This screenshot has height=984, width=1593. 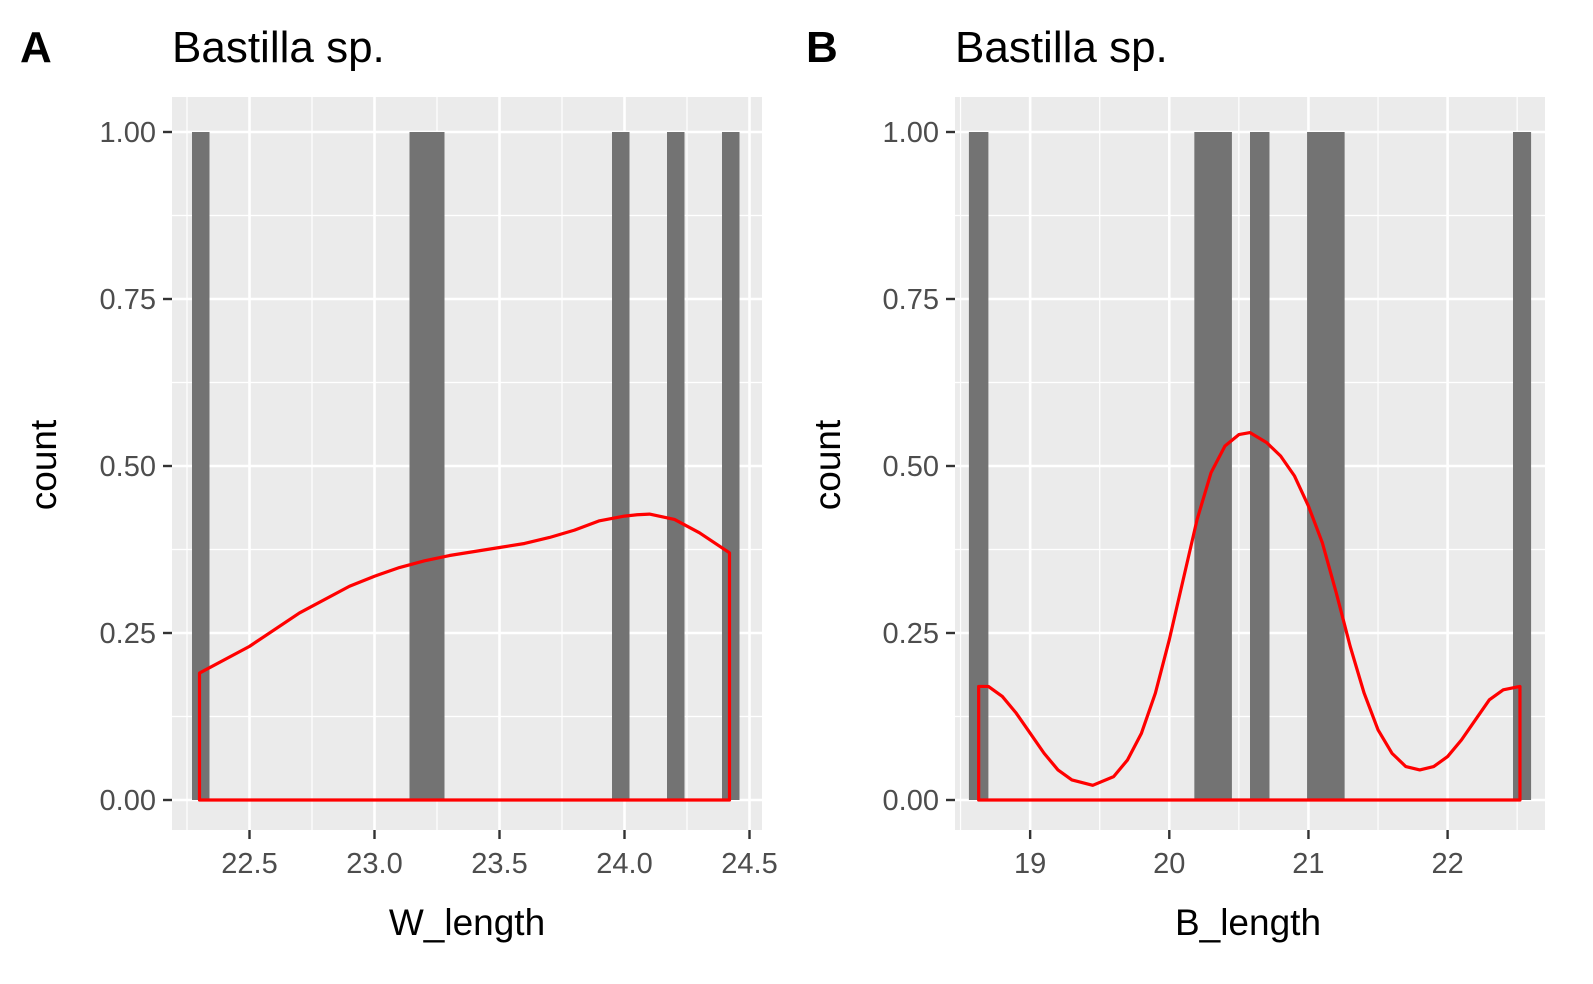 What do you see at coordinates (249, 864) in the screenshot?
I see `panel-a-x-tick-label: 22.5` at bounding box center [249, 864].